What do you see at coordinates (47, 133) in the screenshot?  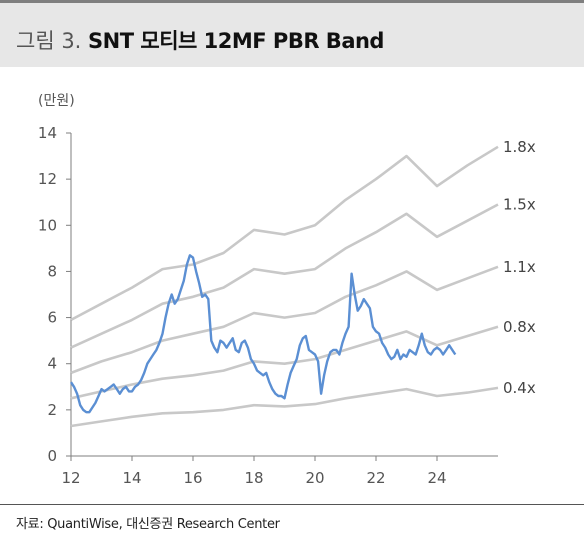 I see `y-tick-label-14: 14` at bounding box center [47, 133].